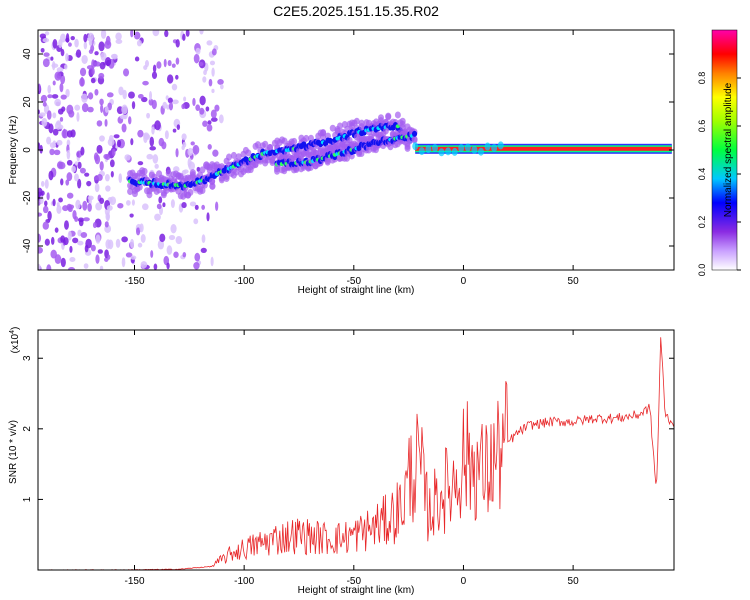  Describe the element at coordinates (574, 581) in the screenshot. I see `snr-x-tick-label: 50` at that location.